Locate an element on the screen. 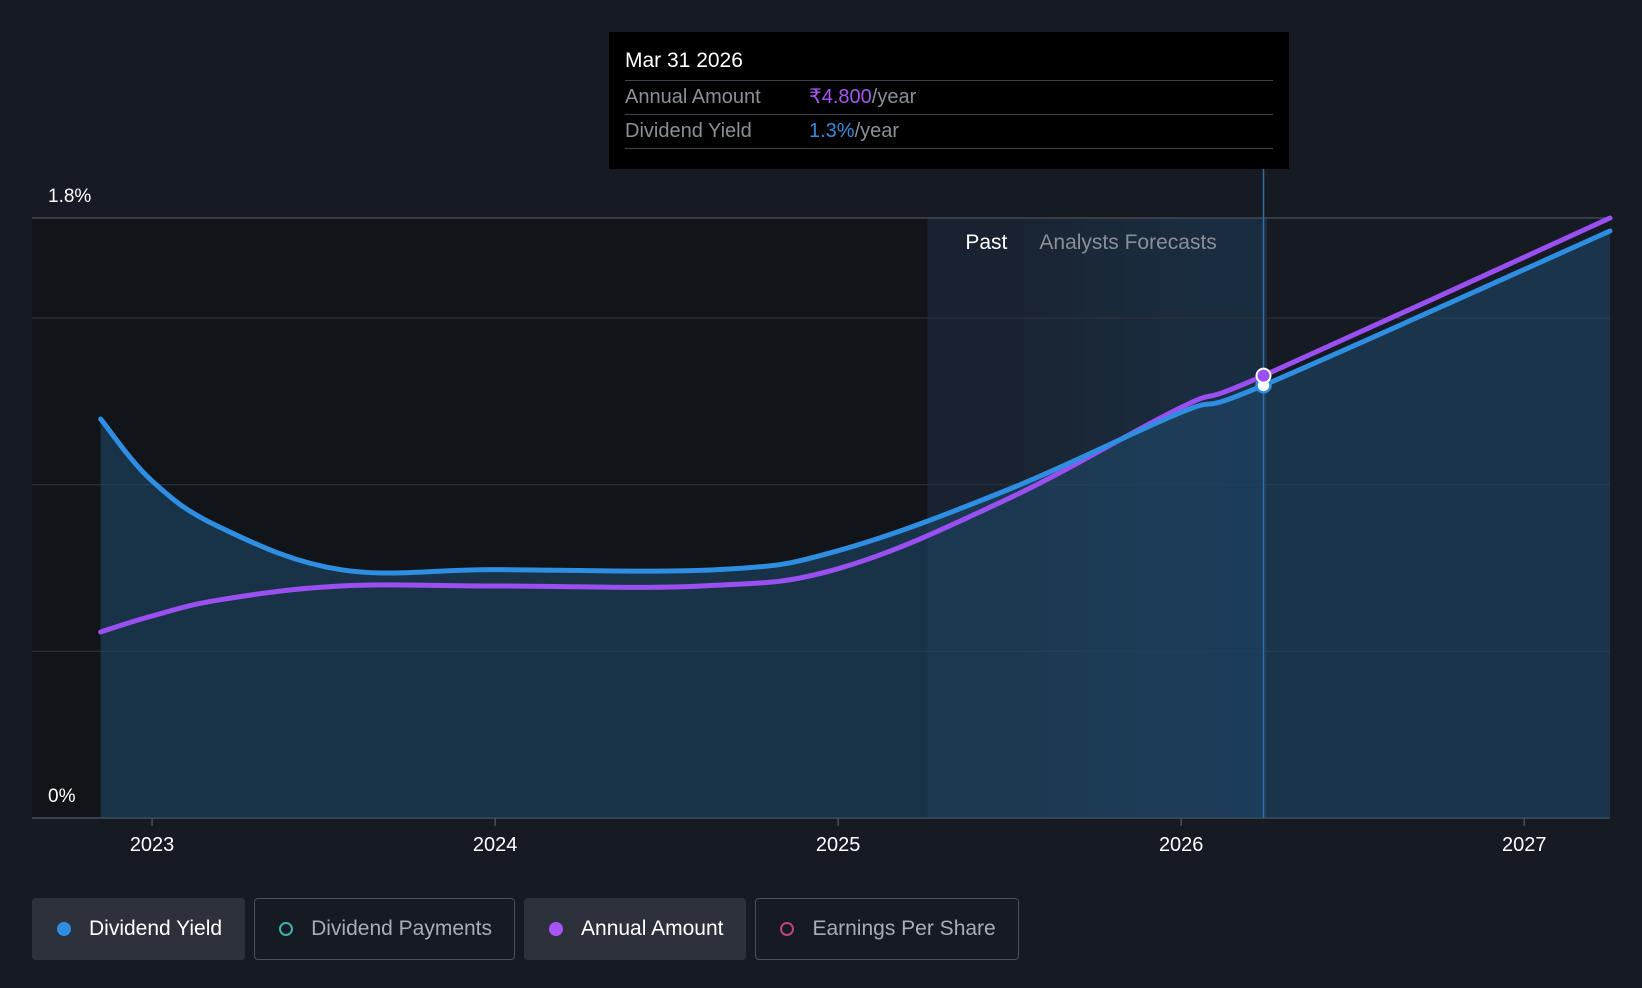  forecast-label: Analysts Forecasts is located at coordinates (1127, 242).